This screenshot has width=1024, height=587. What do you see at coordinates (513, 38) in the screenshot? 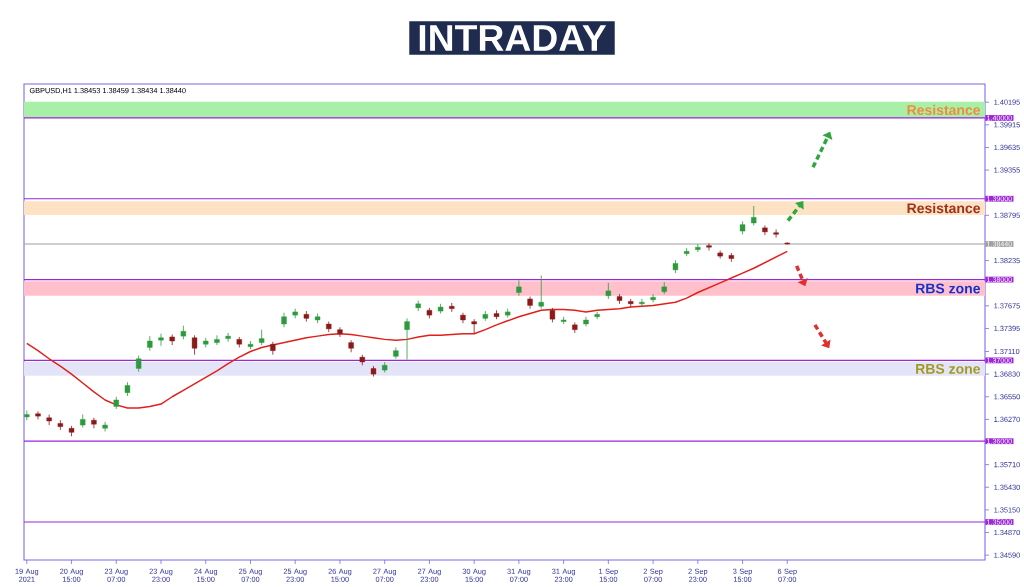
I see `chart-title: INTRADAY` at bounding box center [513, 38].